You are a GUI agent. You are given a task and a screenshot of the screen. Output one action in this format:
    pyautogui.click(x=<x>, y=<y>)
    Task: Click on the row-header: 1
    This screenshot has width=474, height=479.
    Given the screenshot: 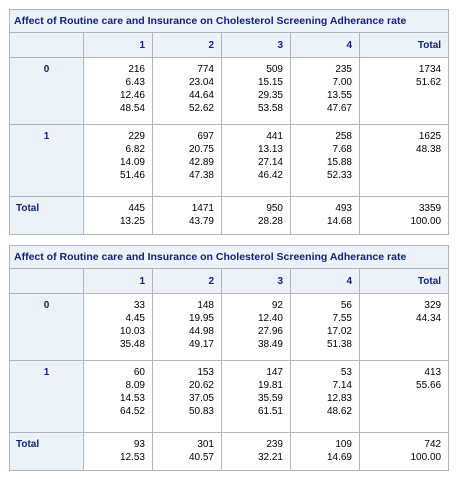 What is the action you would take?
    pyautogui.click(x=46, y=396)
    